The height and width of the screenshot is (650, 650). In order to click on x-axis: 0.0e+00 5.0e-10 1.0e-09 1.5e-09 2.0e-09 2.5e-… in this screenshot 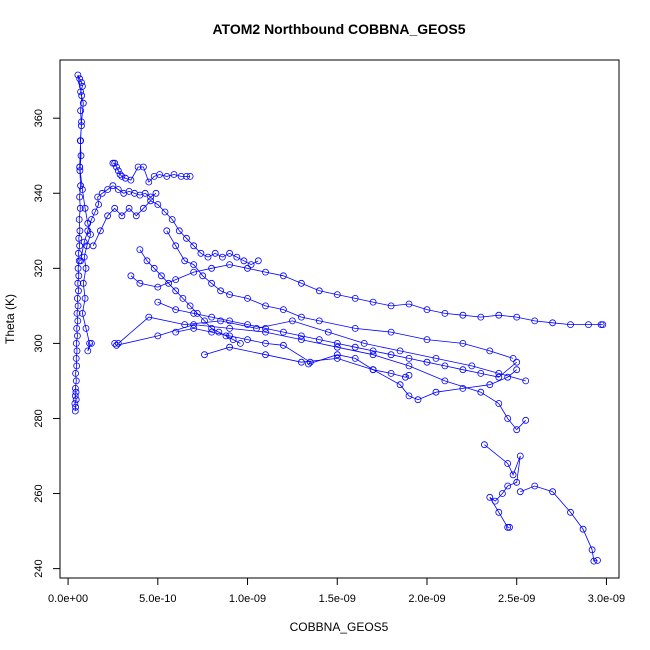, I will do `click(336, 591)`.